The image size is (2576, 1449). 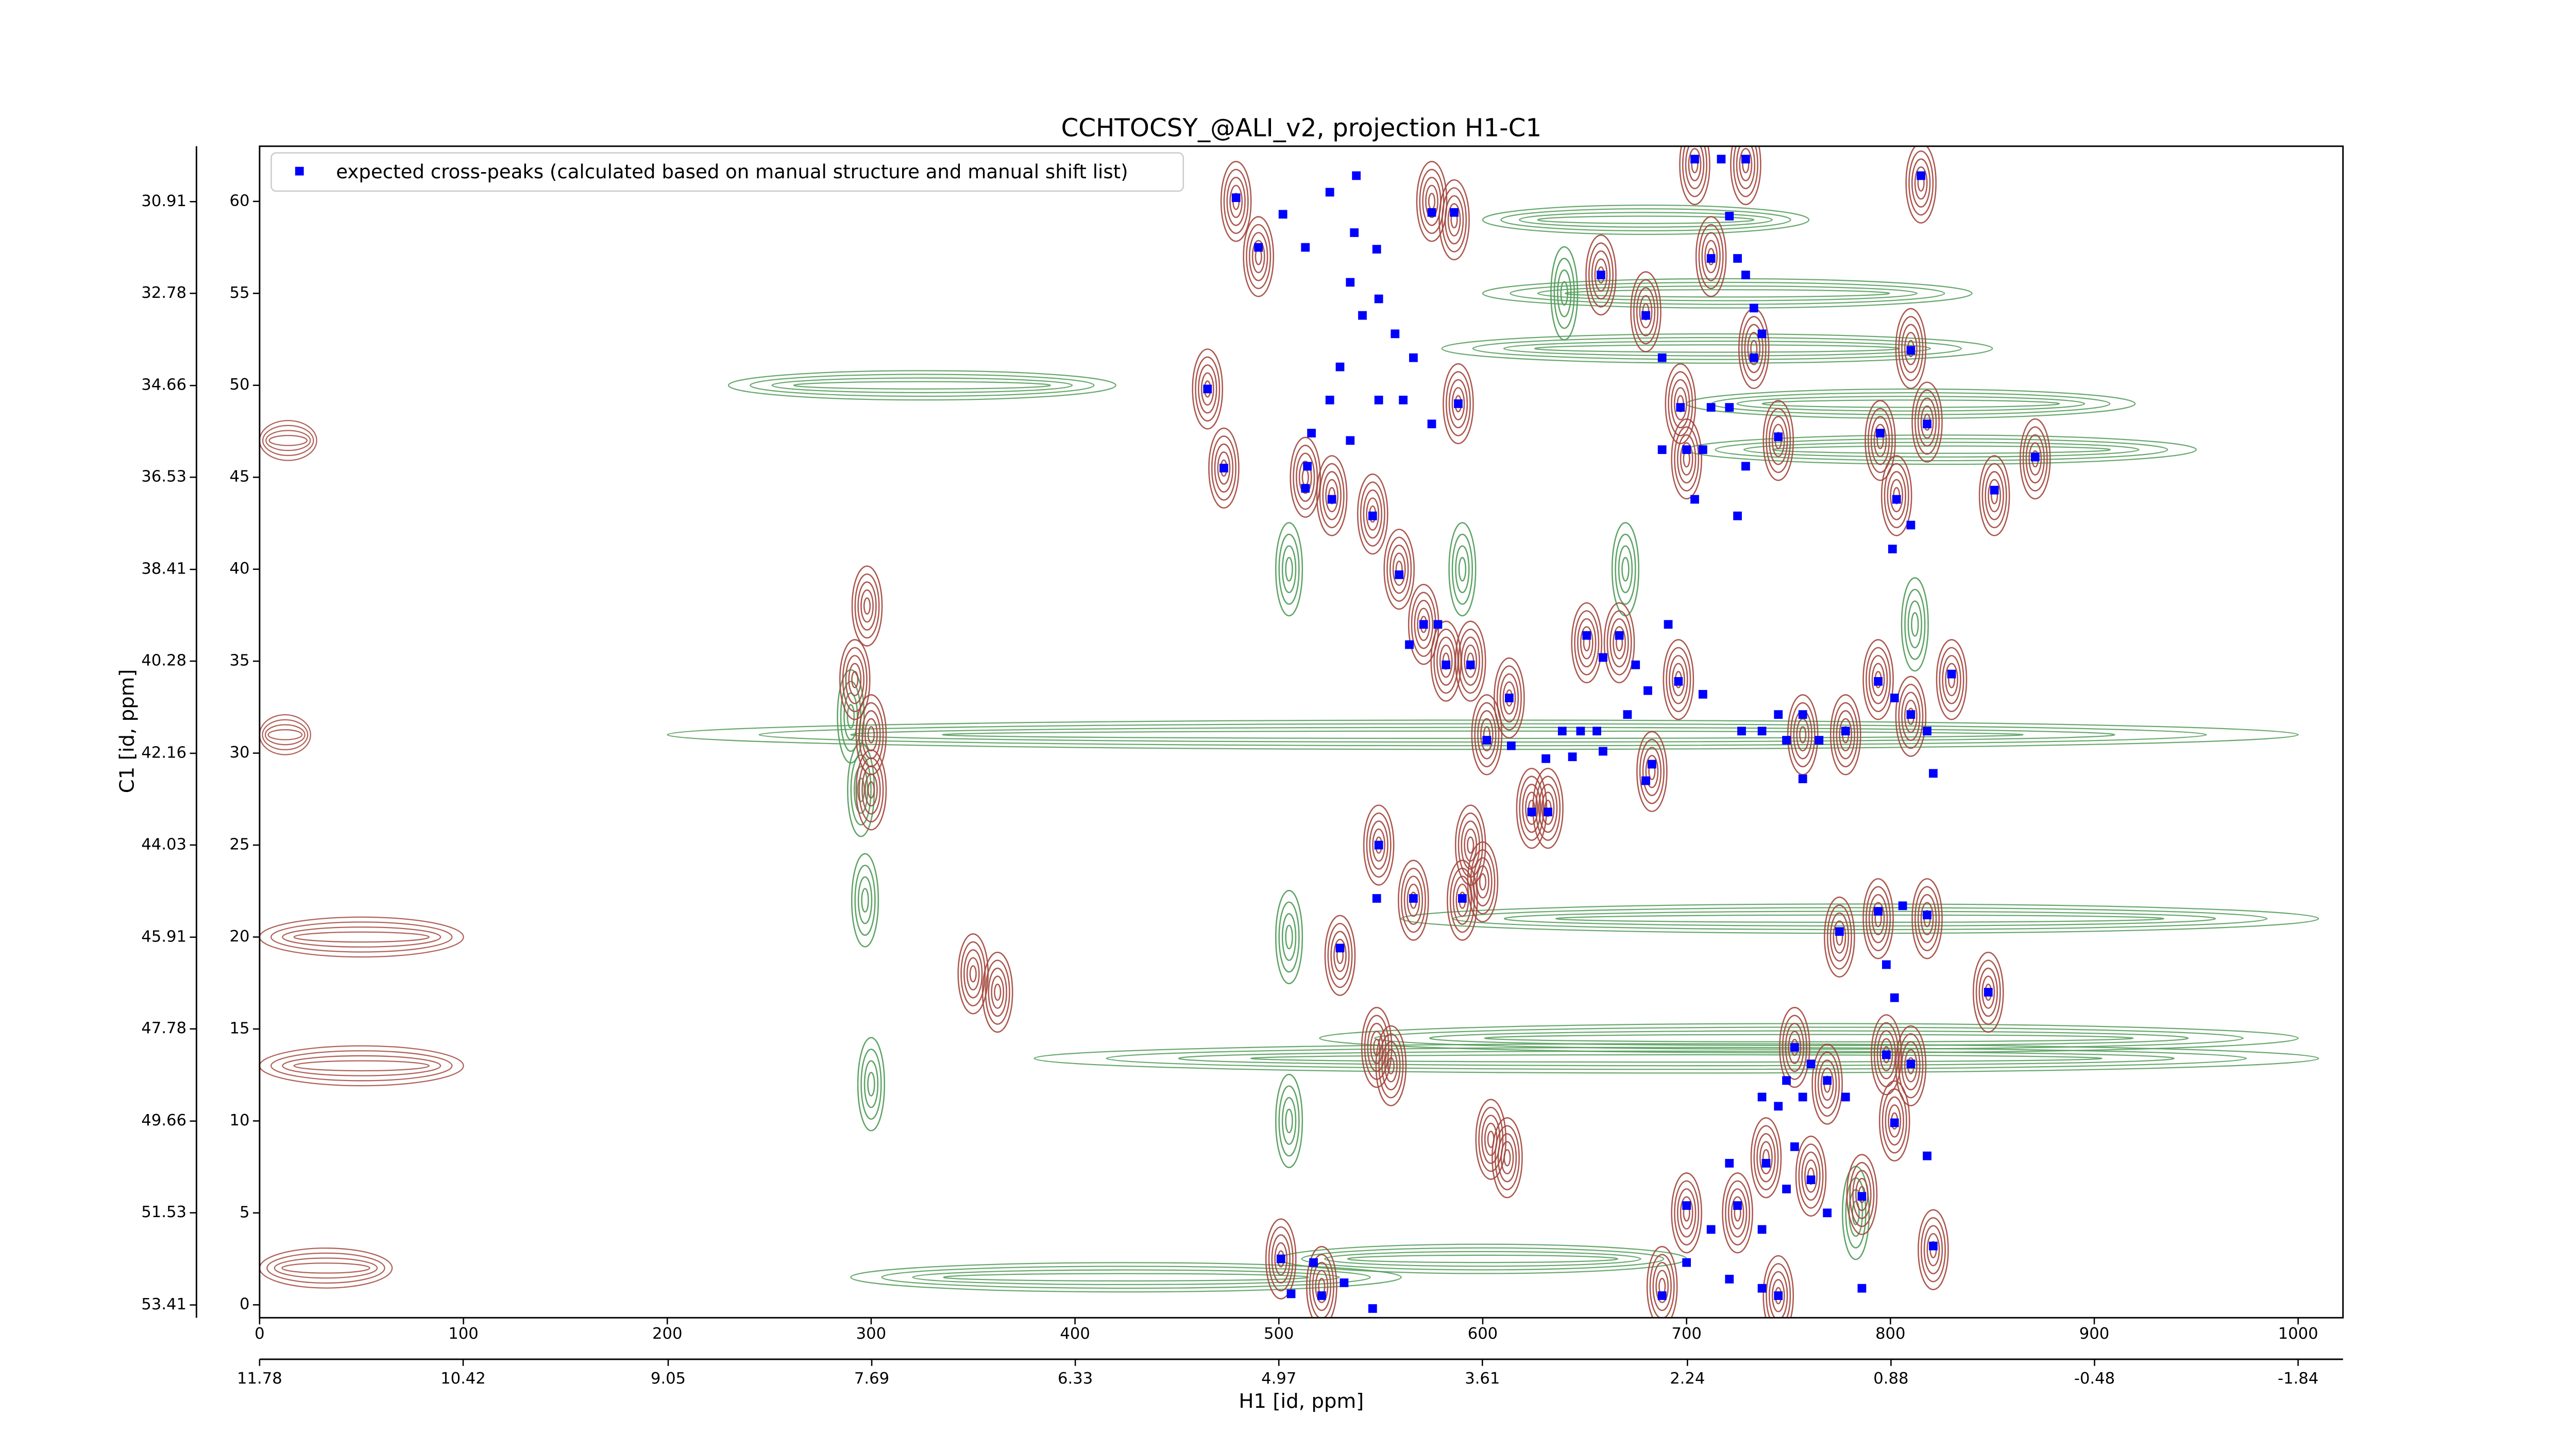 What do you see at coordinates (240, 661) in the screenshot?
I see `y-tick-label: 35` at bounding box center [240, 661].